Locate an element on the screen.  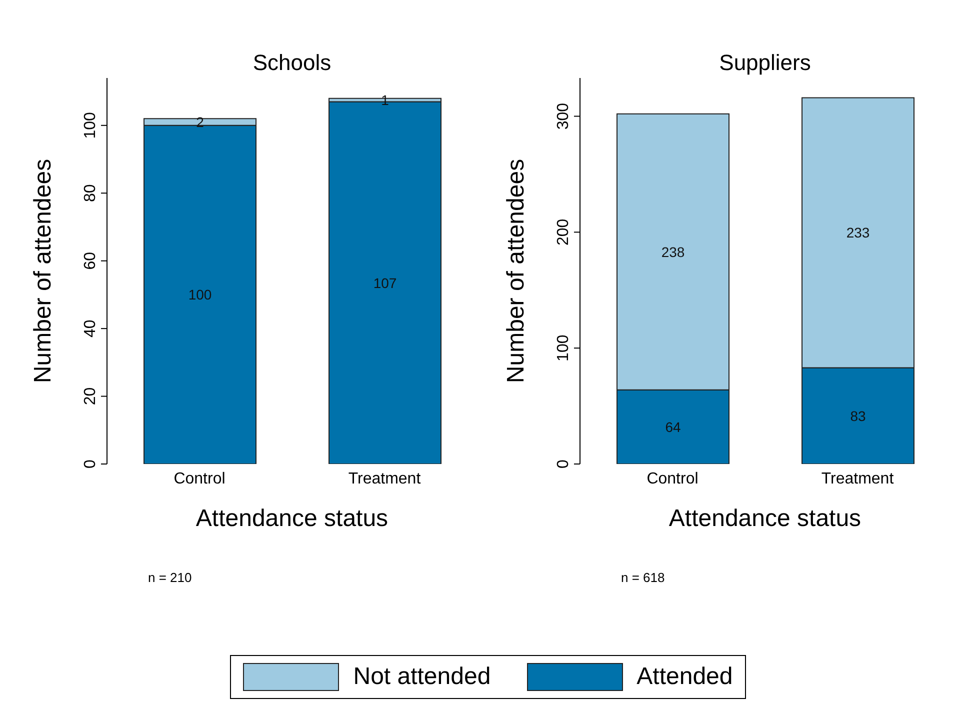
chart-title: Schools is located at coordinates (292, 63).